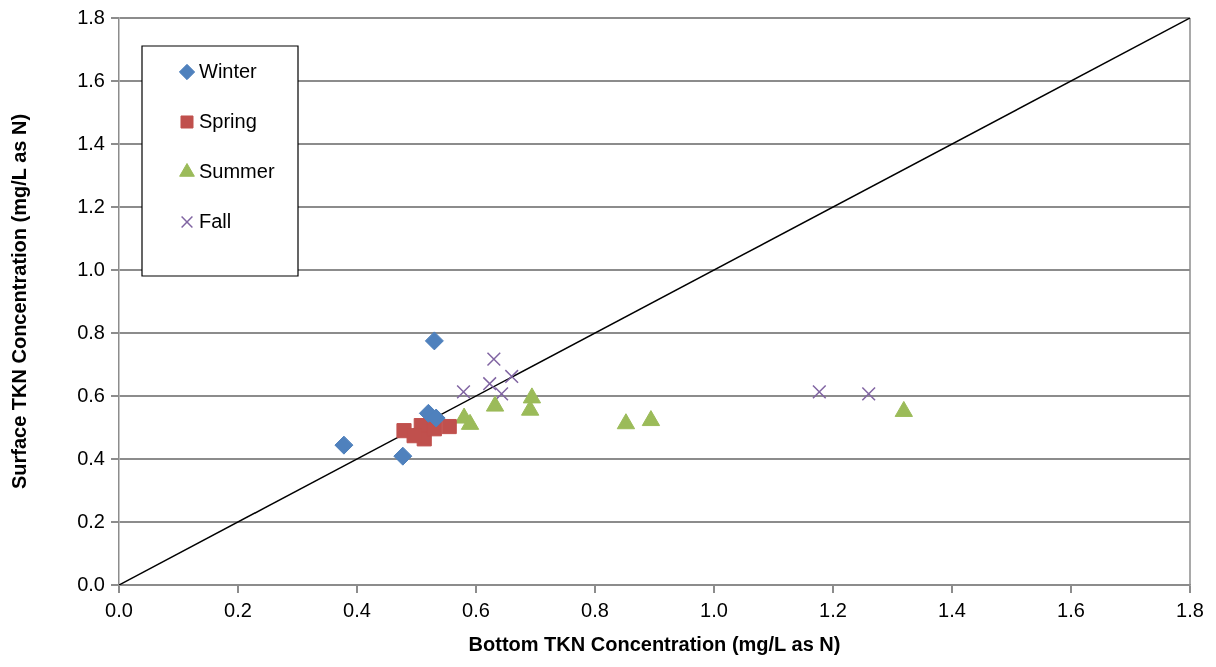  Describe the element at coordinates (237, 170) in the screenshot. I see `legend-label: Summer` at that location.